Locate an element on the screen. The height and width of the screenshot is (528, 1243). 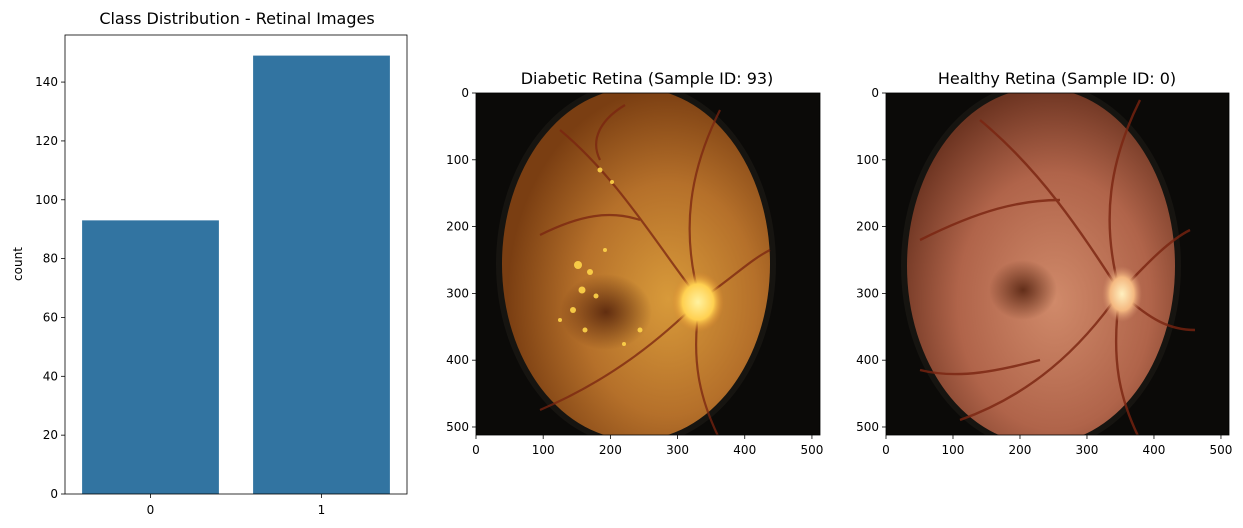
y-tick-label: 20 is located at coordinates (50, 435).